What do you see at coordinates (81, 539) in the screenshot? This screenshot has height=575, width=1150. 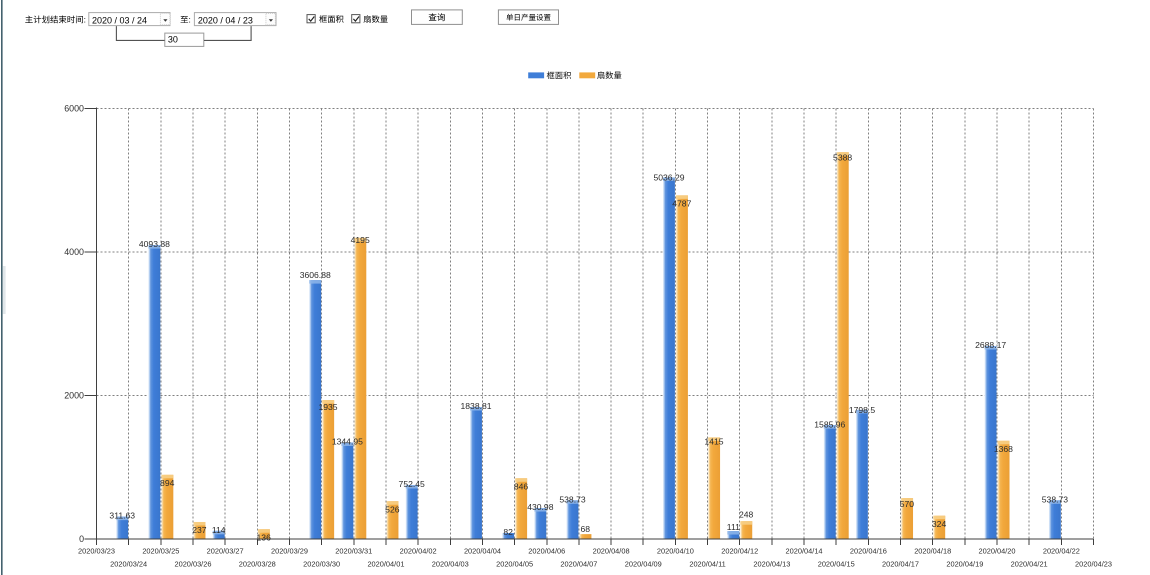 I see `svg-text: 0` at bounding box center [81, 539].